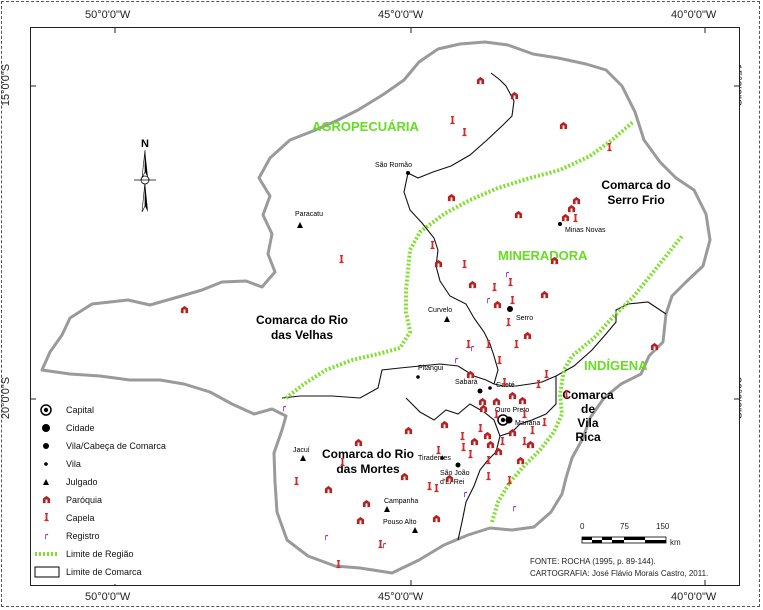  I want to click on legend-item-limite-regiao: Limite de Região, so click(100, 554).